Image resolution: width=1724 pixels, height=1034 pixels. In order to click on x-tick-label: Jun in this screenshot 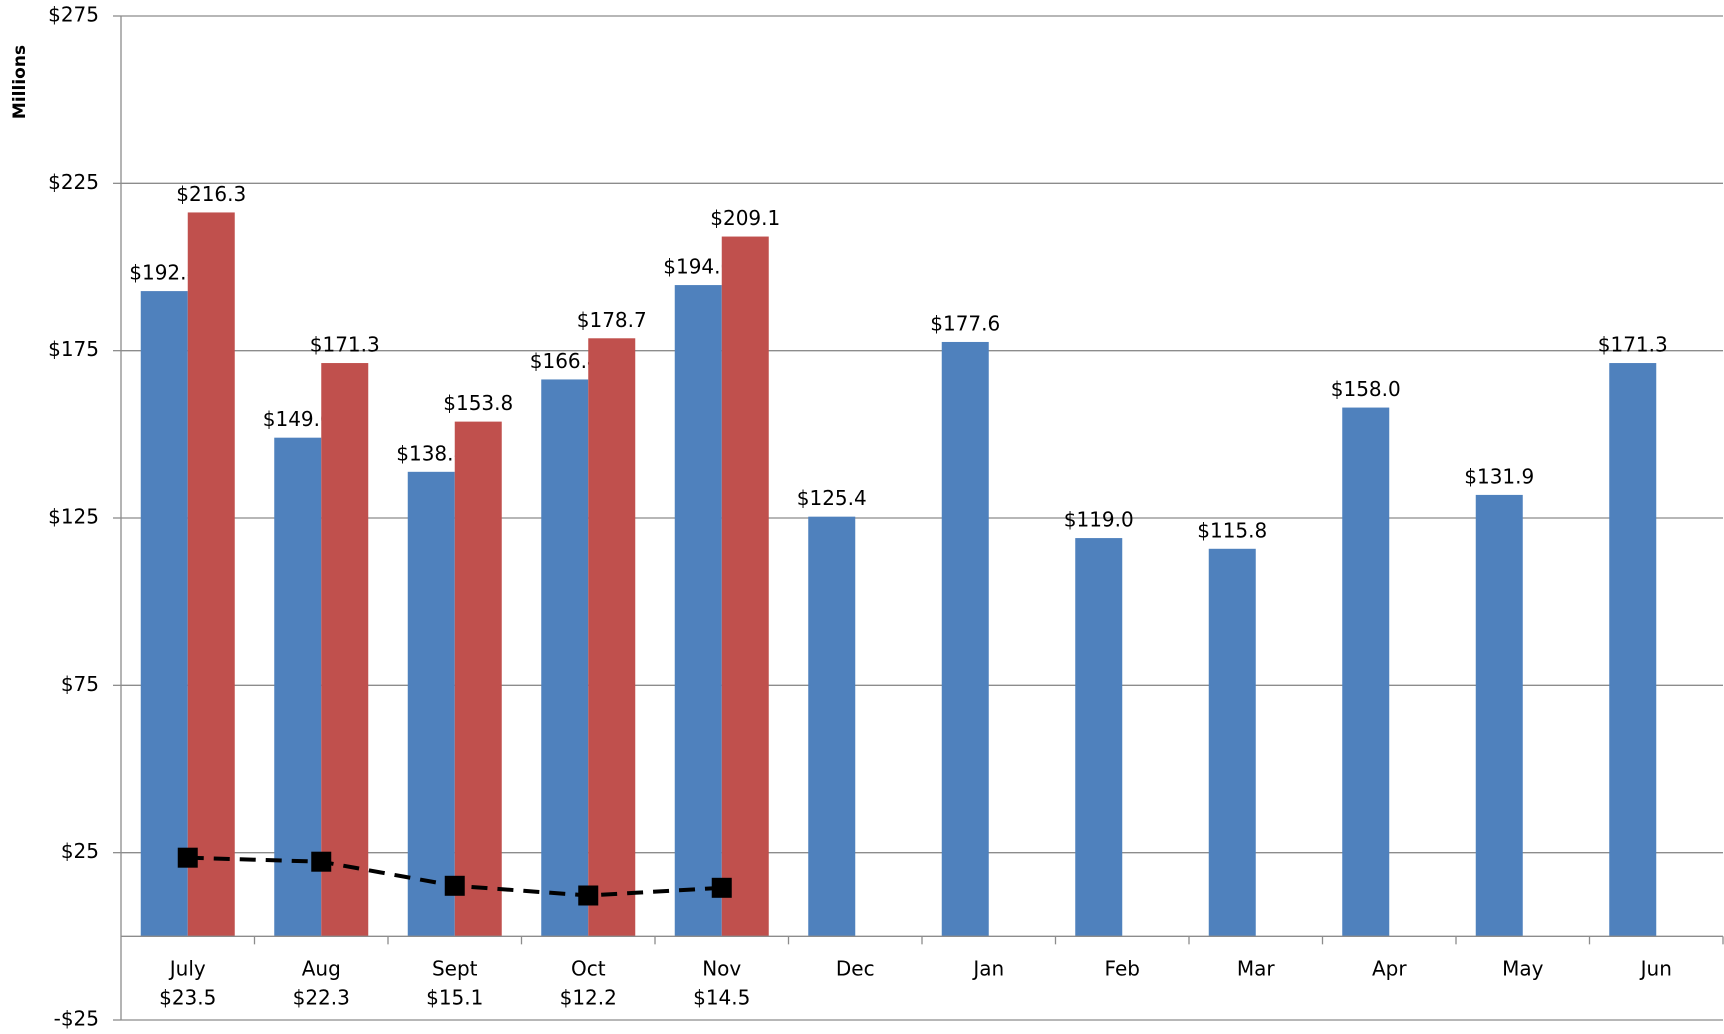, I will do `click(1655, 969)`.